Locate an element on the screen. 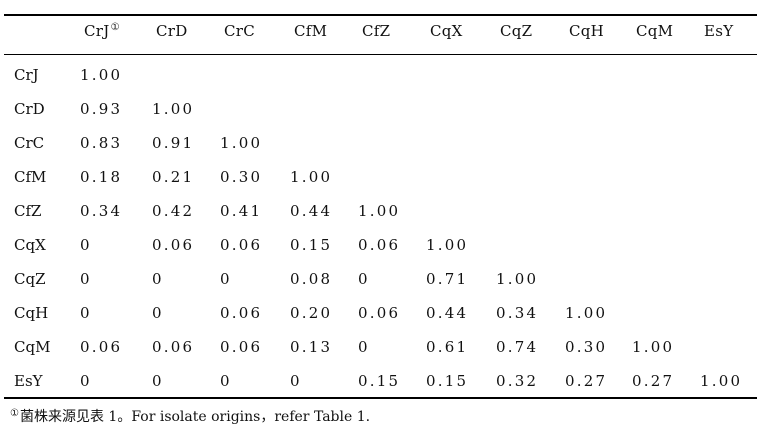  table-cell: 0.93 is located at coordinates (101, 109).